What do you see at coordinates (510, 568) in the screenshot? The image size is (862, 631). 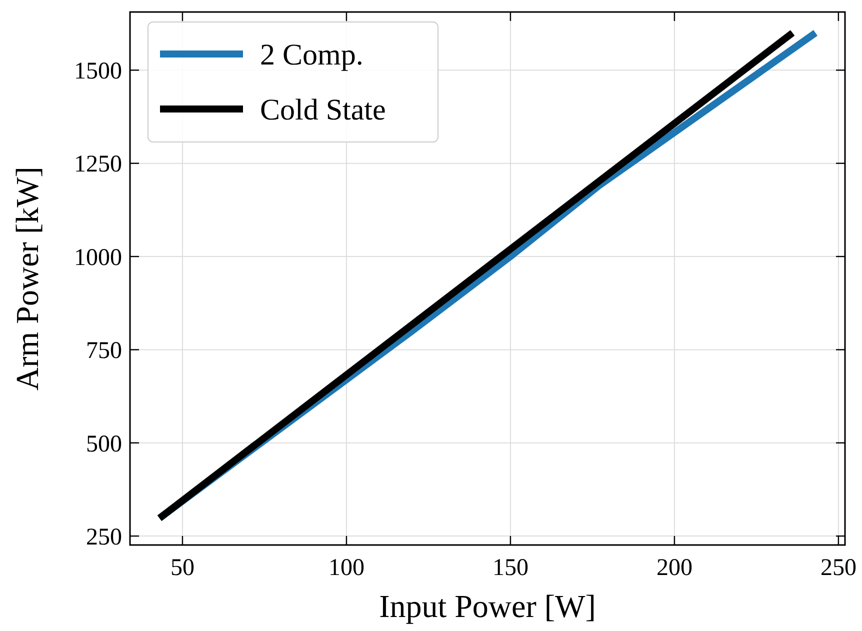 I see `x-tick-label: 150` at bounding box center [510, 568].